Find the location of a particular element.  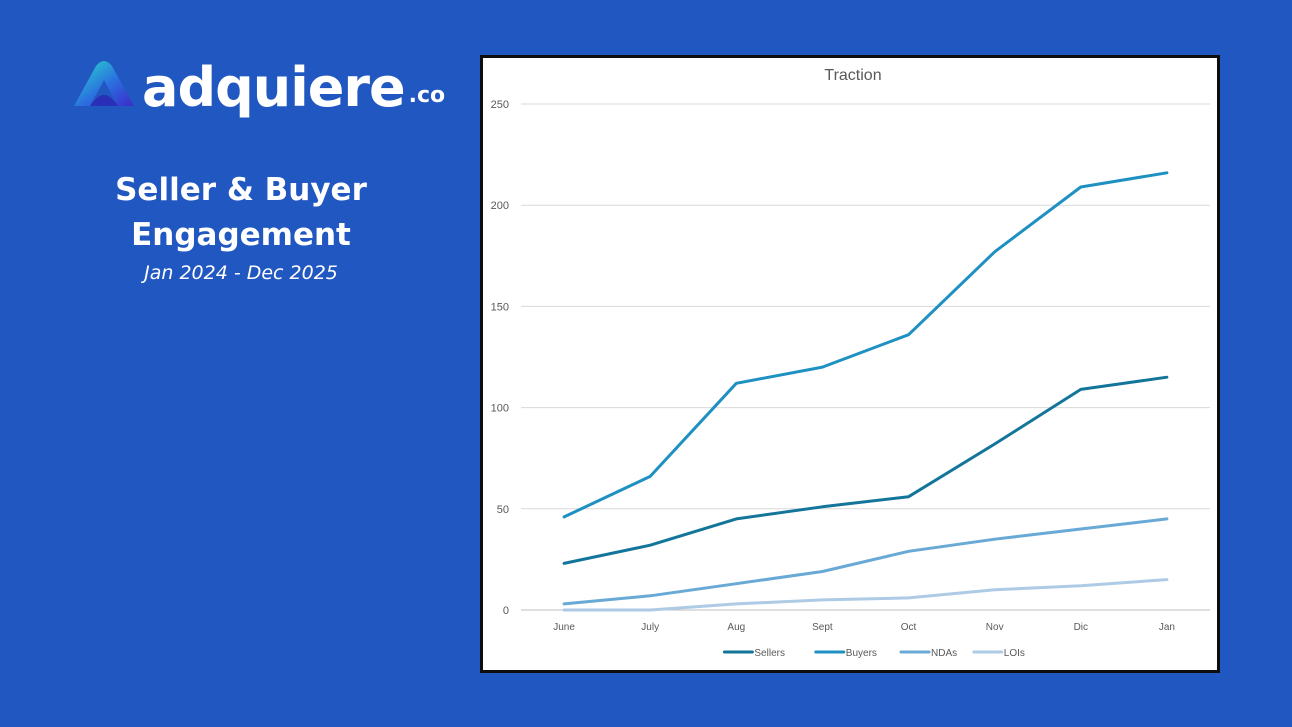

legend-label: LOIs is located at coordinates (1014, 653).